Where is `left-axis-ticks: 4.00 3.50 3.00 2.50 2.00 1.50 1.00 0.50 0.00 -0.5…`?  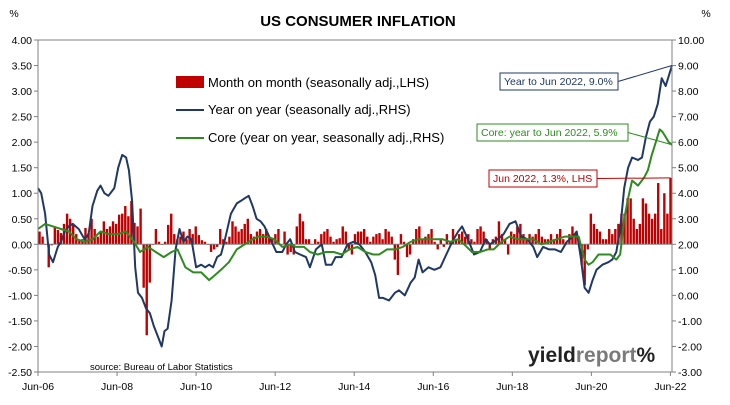
left-axis-ticks: 4.00 3.50 3.00 2.50 2.00 1.50 1.00 0.50 0.00 -0.5… is located at coordinates (23, 207).